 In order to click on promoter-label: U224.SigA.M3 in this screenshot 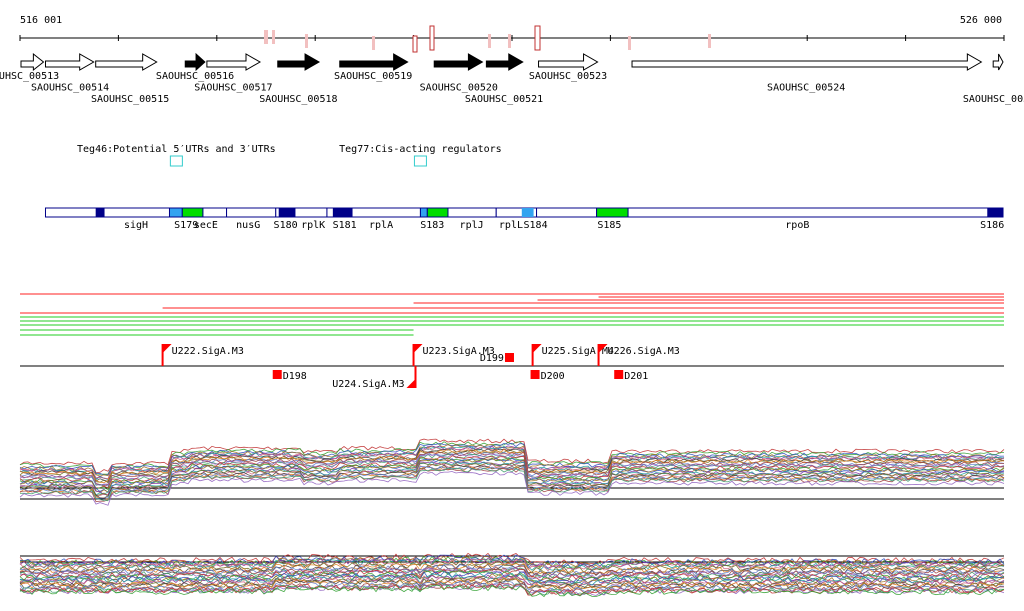, I will do `click(368, 384)`.